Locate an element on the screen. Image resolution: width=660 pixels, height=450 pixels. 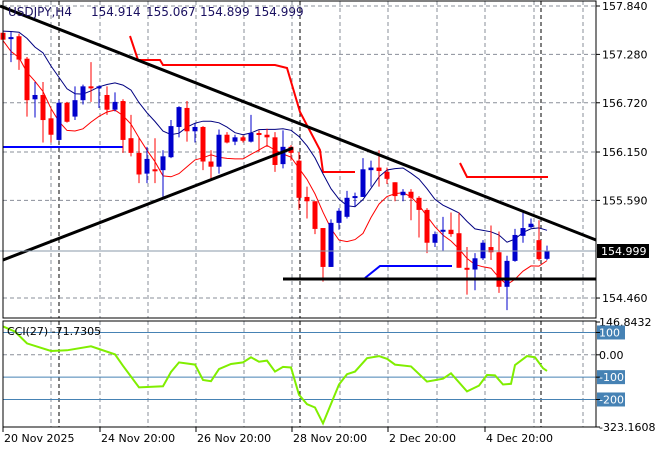
price-label: 155.590 is located at coordinates (625, 200).